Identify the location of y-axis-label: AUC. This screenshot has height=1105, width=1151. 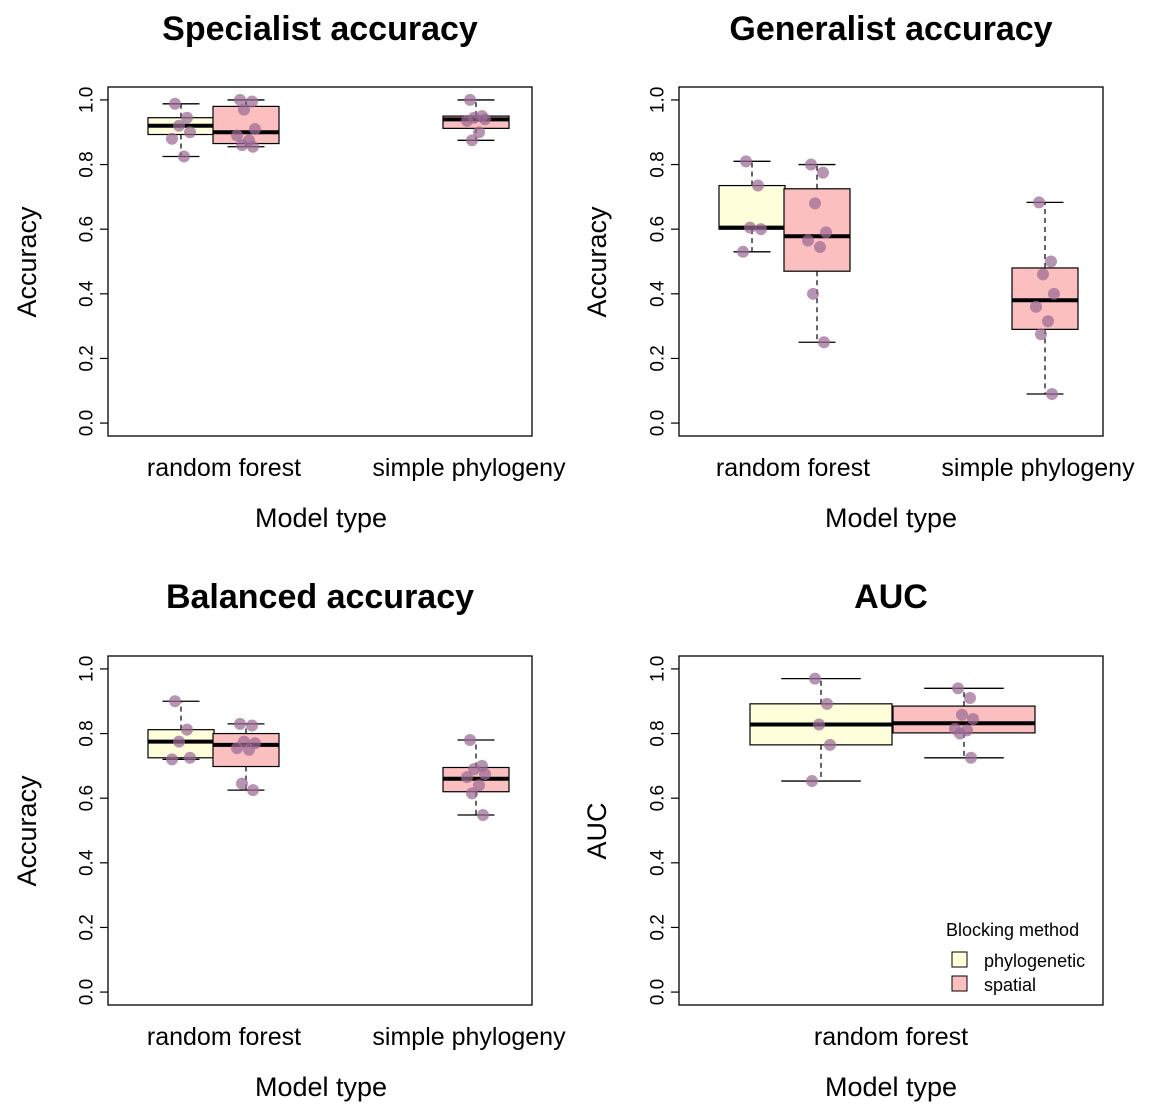
(597, 830).